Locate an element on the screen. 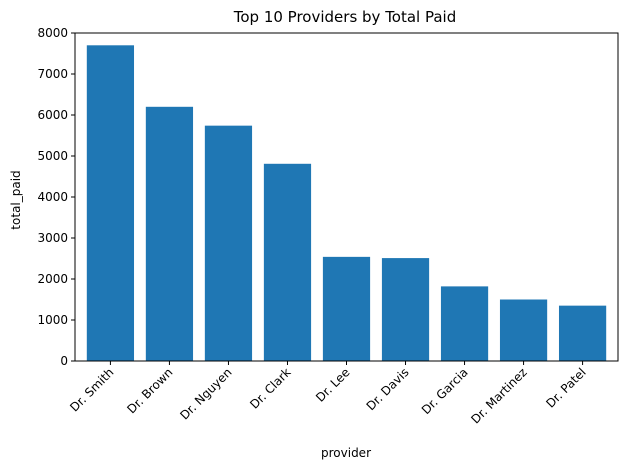 Image resolution: width=630 pixels, height=470 pixels. y-tick-label: 8000 is located at coordinates (52, 33).